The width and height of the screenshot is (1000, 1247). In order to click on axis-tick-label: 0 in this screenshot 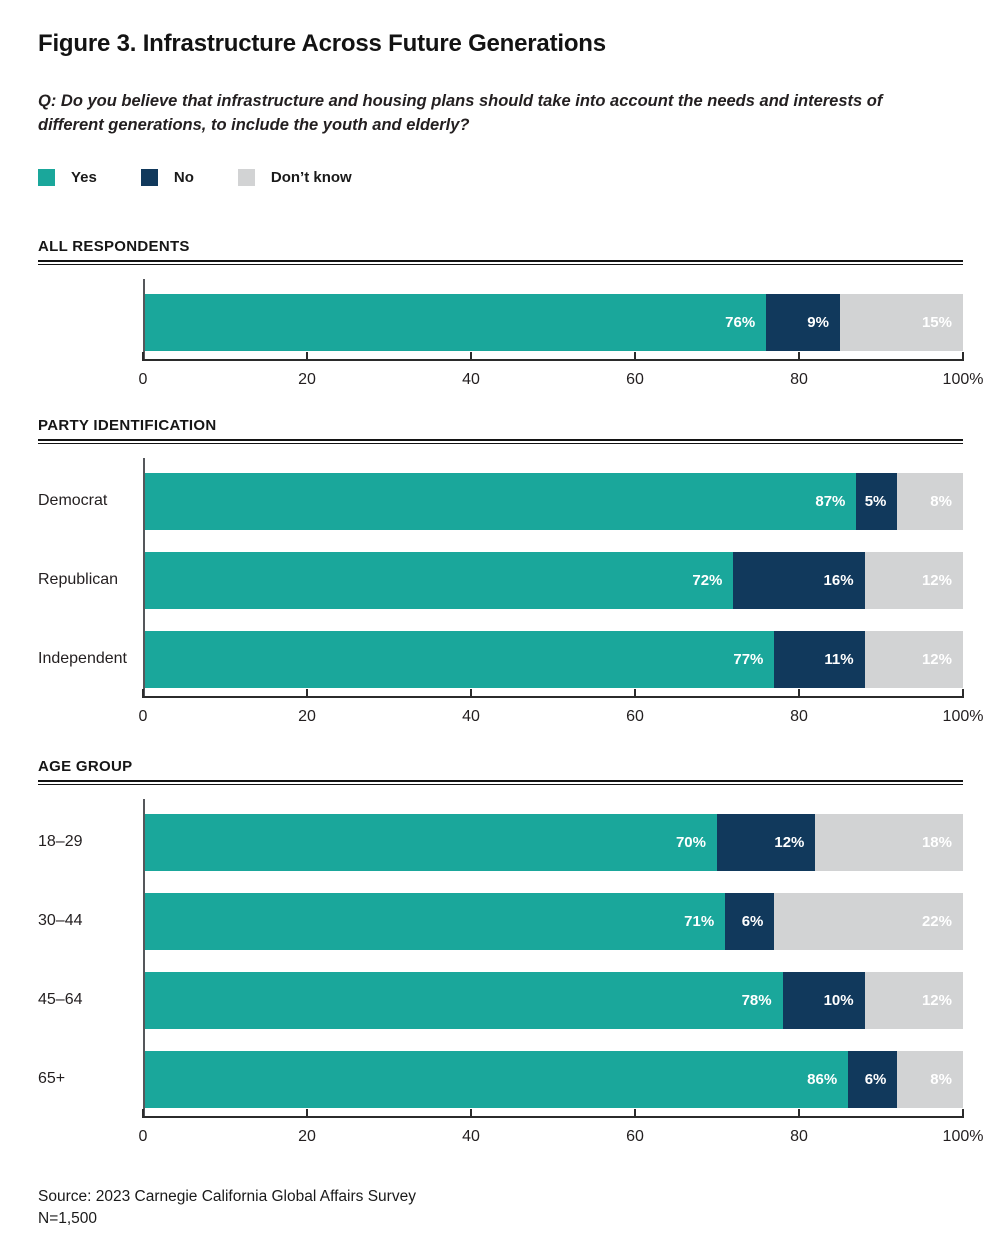, I will do `click(143, 1136)`.